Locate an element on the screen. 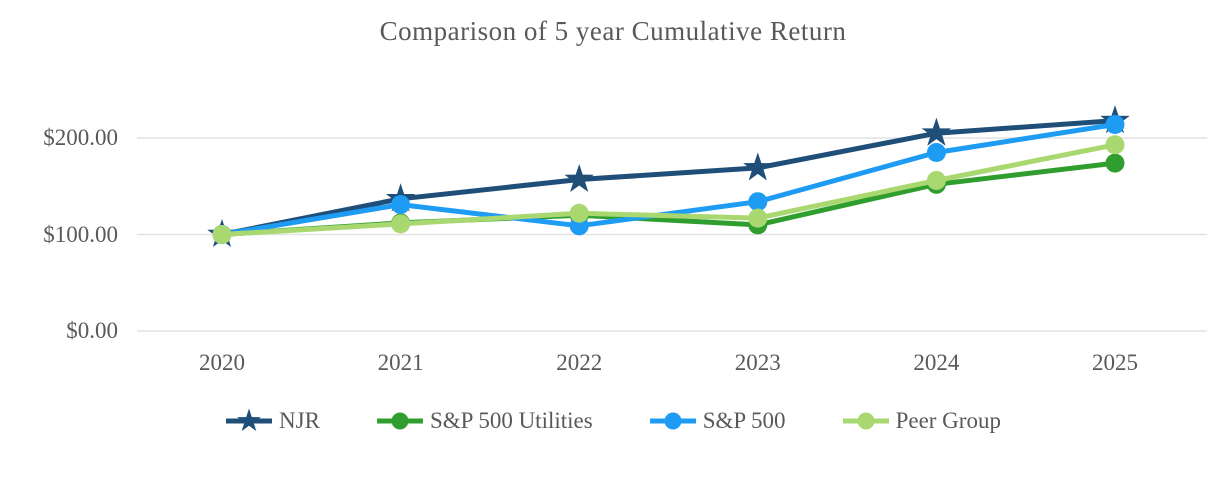  x-axis-tick-label-2022: 2022 is located at coordinates (579, 362).